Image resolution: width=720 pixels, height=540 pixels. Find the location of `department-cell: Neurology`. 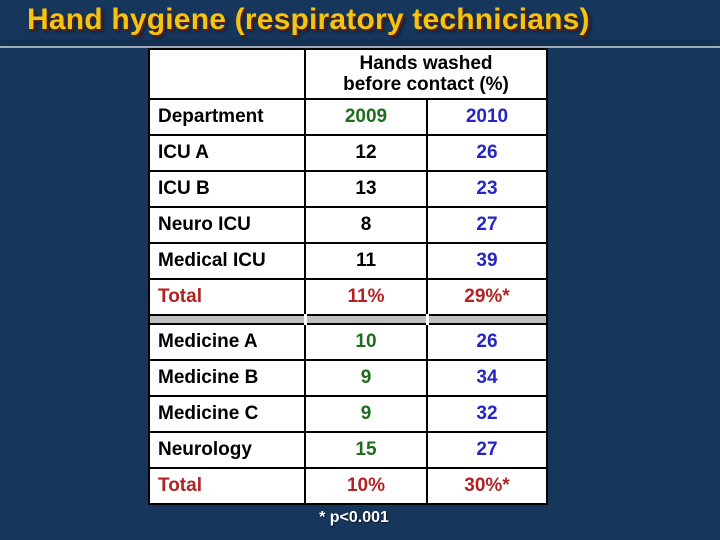

department-cell: Neurology is located at coordinates (227, 450).